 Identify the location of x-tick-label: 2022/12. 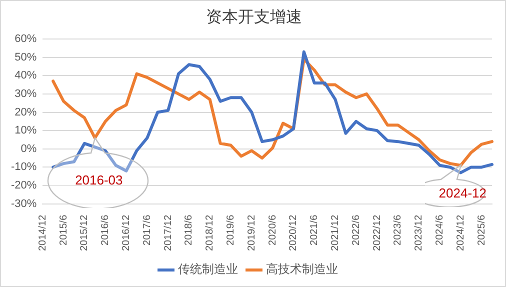
(377, 233).